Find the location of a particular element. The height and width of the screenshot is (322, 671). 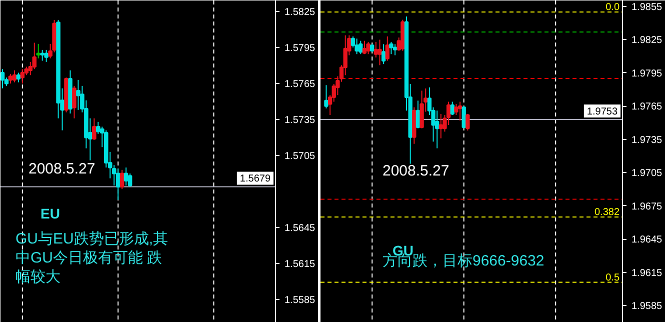

y-tick-label: 1.5645 is located at coordinates (300, 228).